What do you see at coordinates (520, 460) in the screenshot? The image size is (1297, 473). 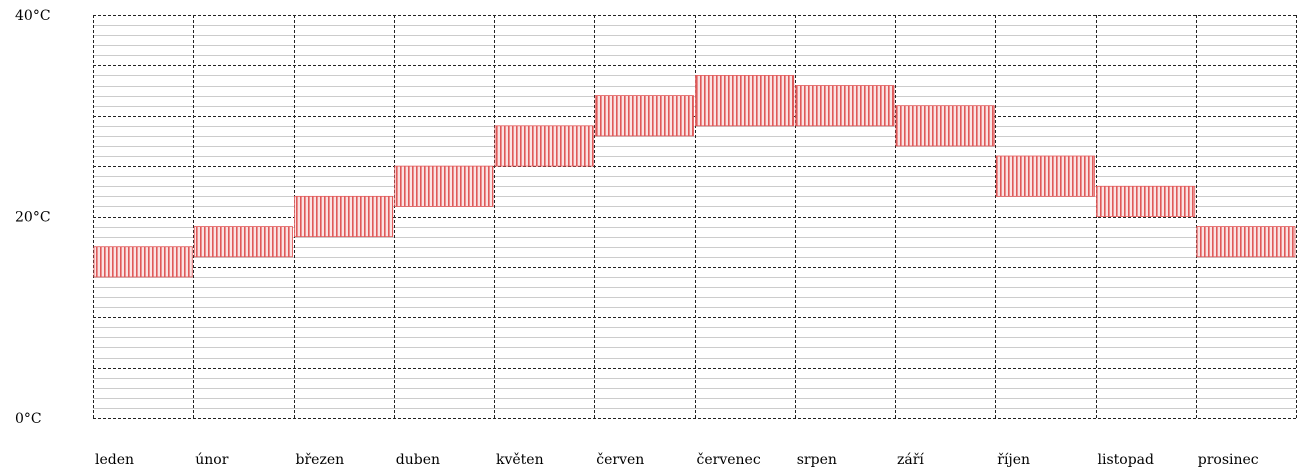 I see `x-tick-label: květen` at bounding box center [520, 460].